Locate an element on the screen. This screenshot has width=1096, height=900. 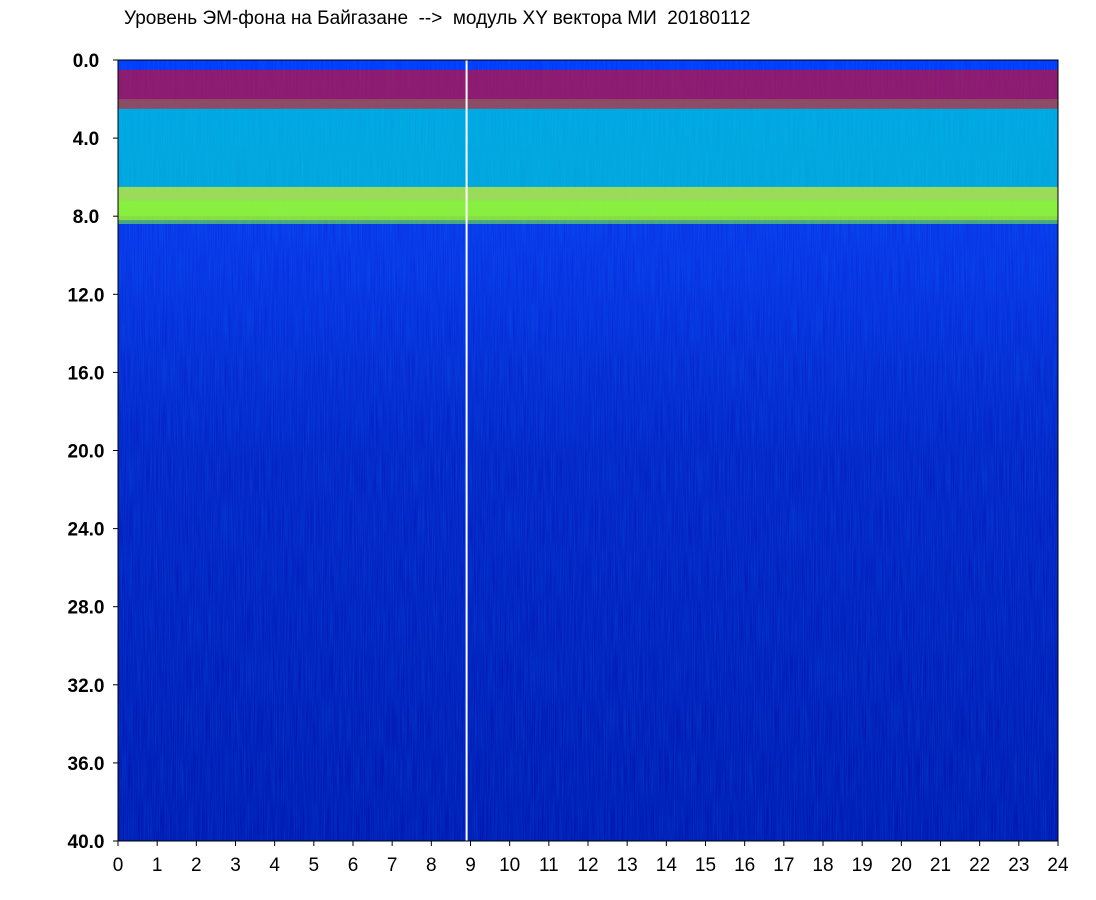
x-tick-label: 11 is located at coordinates (549, 865).